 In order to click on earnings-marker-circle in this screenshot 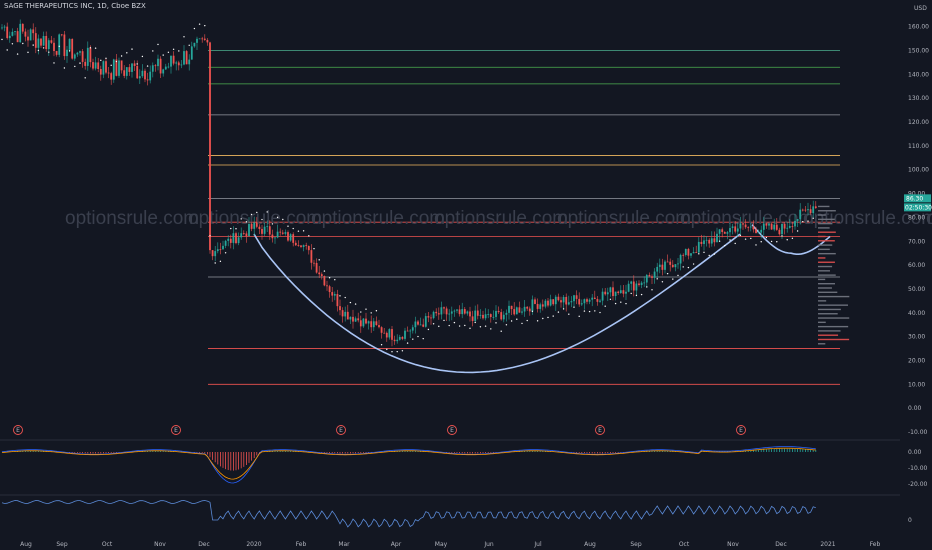, I will do `click(600, 430)`.